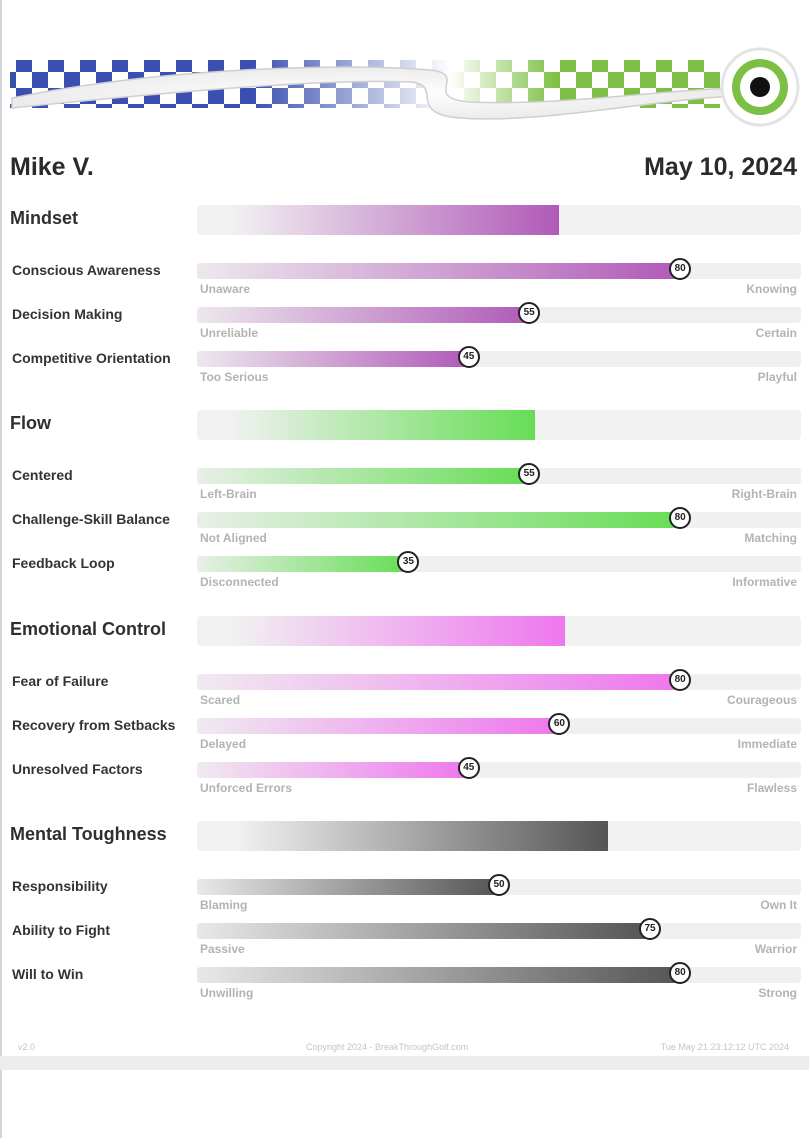 This screenshot has height=1138, width=809. Describe the element at coordinates (91, 519) in the screenshot. I see `metric-label: Challenge-Skill Balance` at that location.